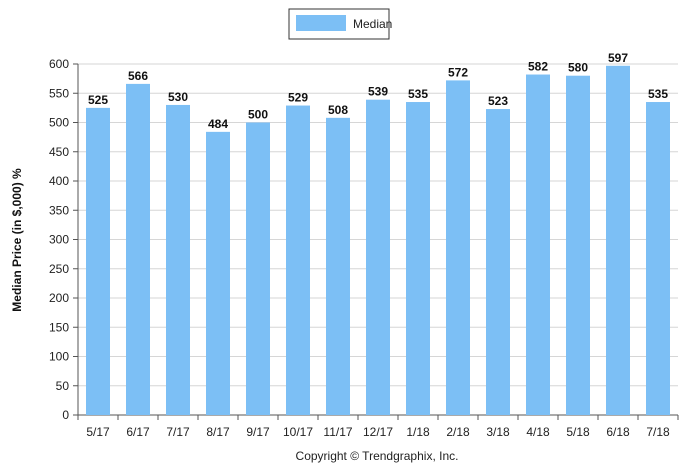 This screenshot has width=699, height=470. Describe the element at coordinates (98, 100) in the screenshot. I see `data-label: 525` at that location.